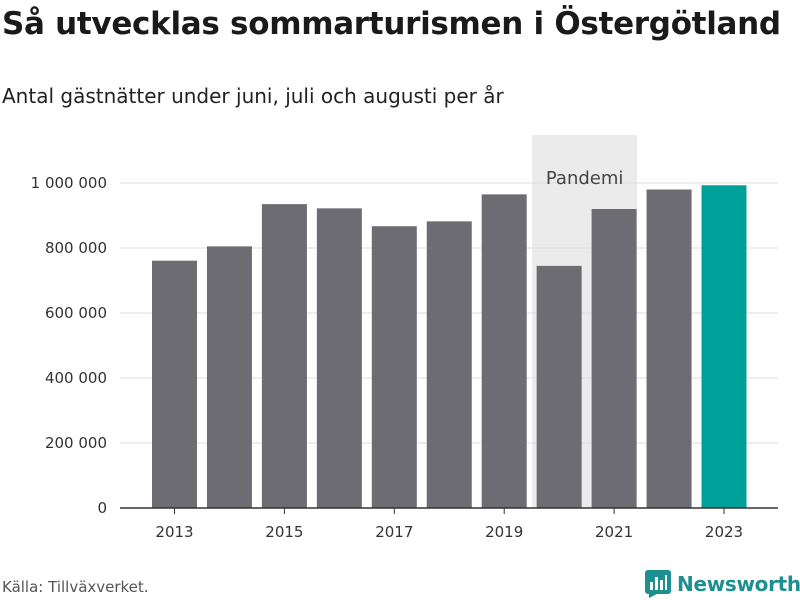 Image resolution: width=800 pixels, height=600 pixels. What do you see at coordinates (76, 378) in the screenshot?
I see `y-tick-label: 400 000` at bounding box center [76, 378].